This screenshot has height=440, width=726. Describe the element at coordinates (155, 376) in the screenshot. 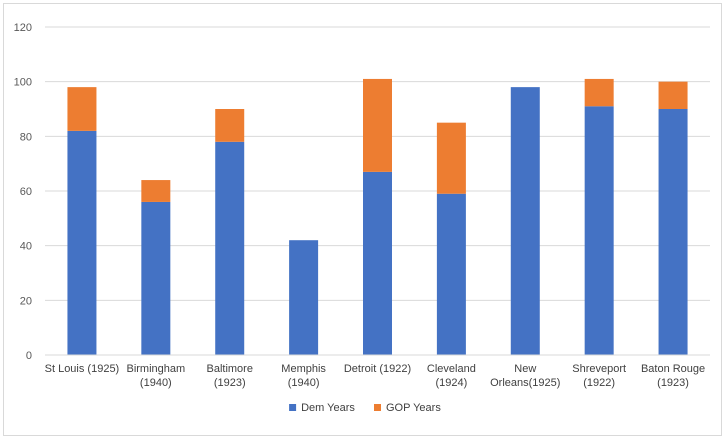

I see `x-category-label: Birmingham (1940)` at that location.